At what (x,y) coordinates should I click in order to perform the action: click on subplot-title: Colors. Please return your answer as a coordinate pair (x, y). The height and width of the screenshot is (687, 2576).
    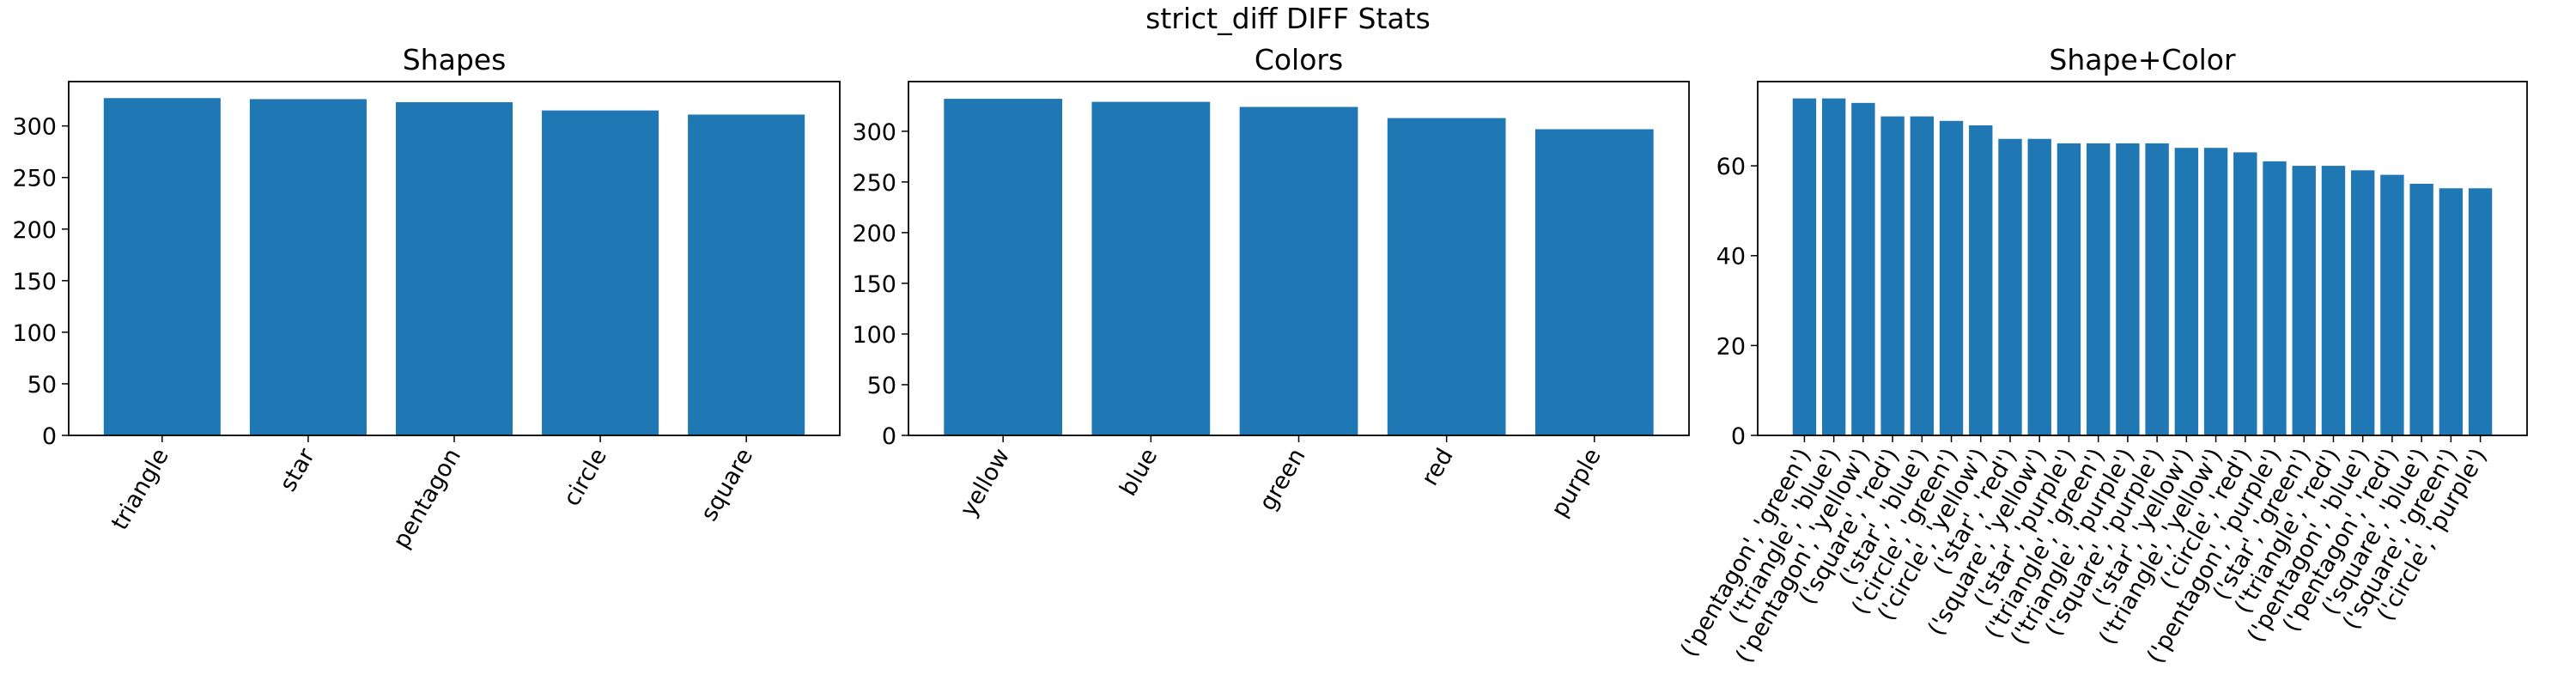
    Looking at the image, I should click on (1299, 59).